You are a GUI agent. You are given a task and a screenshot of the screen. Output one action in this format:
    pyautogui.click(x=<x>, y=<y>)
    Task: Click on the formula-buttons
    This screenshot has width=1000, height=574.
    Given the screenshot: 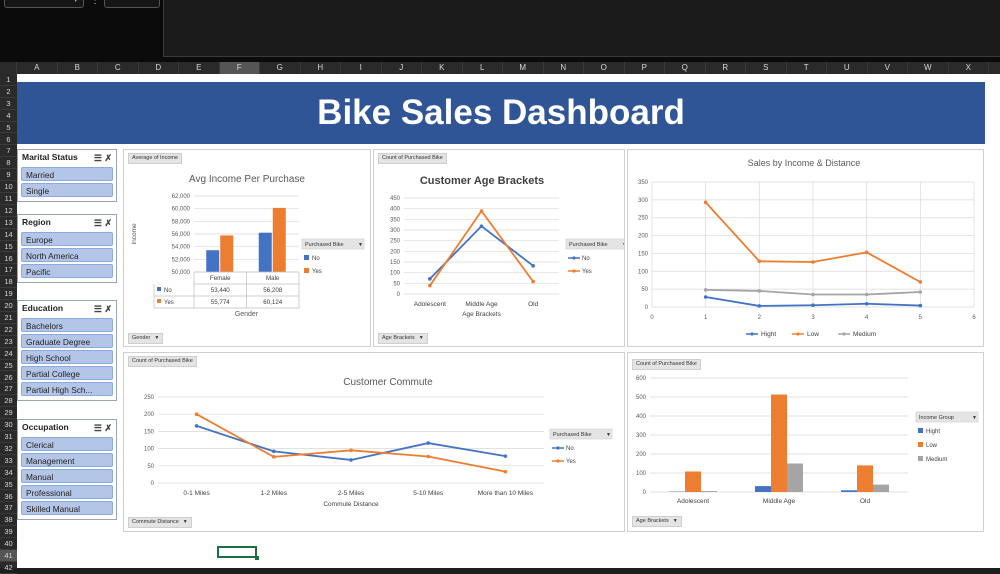 What is the action you would take?
    pyautogui.click(x=132, y=4)
    